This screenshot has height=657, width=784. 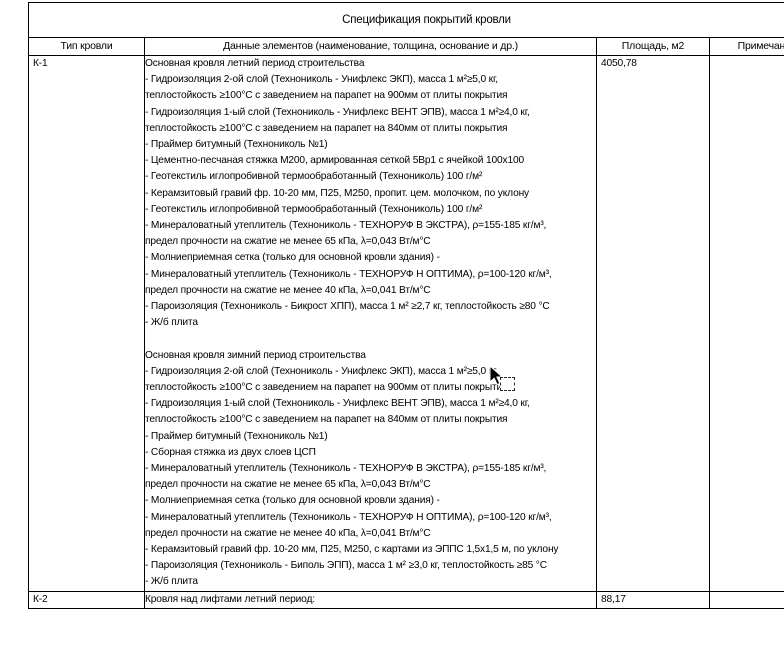 I want to click on column-header-note: Примечание, so click(x=746, y=46).